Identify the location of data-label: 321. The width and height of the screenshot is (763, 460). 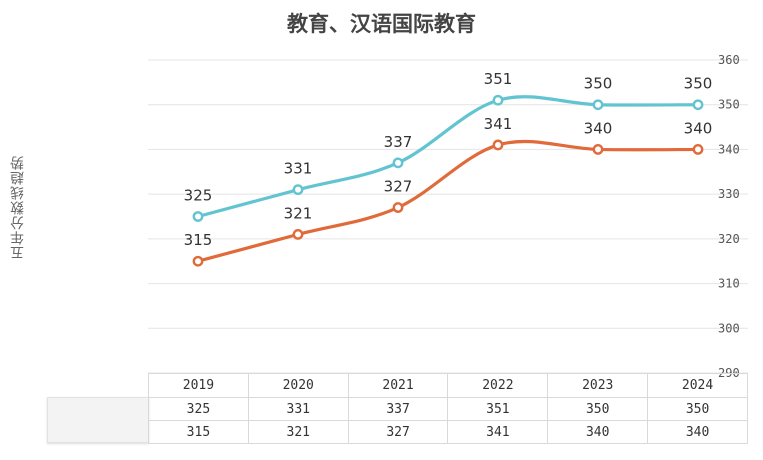
(298, 213).